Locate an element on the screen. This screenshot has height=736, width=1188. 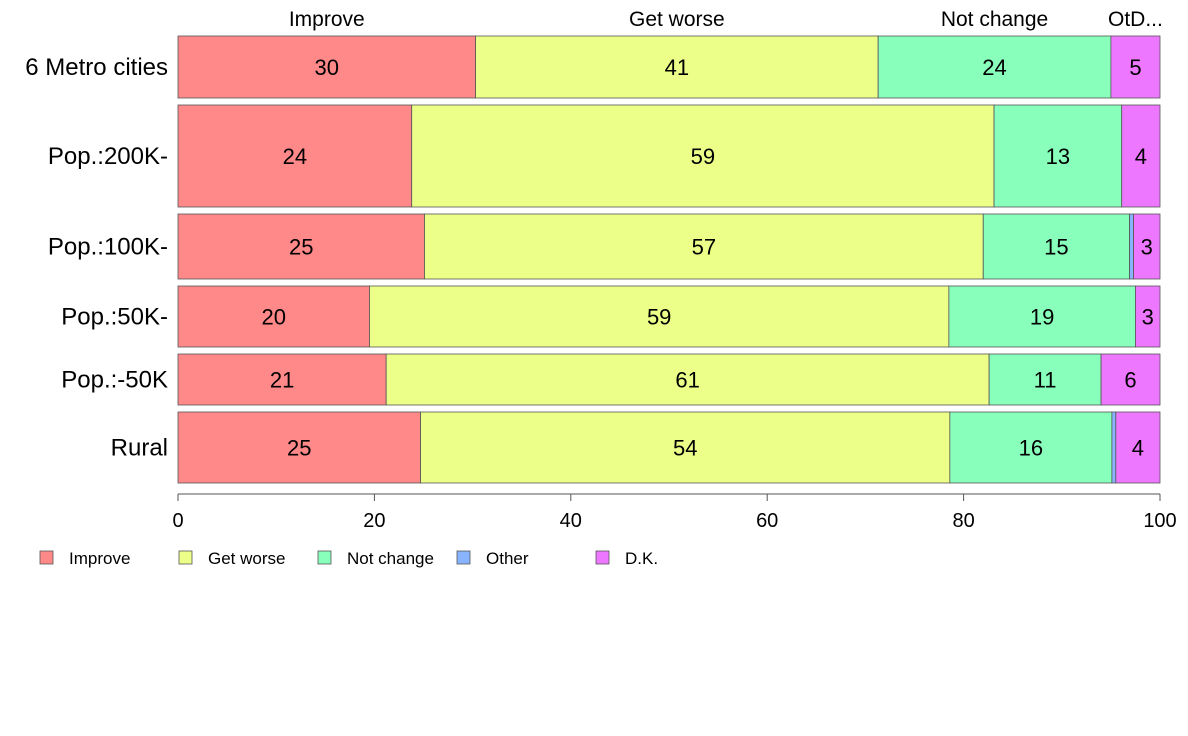
data-label: 11 is located at coordinates (1045, 380).